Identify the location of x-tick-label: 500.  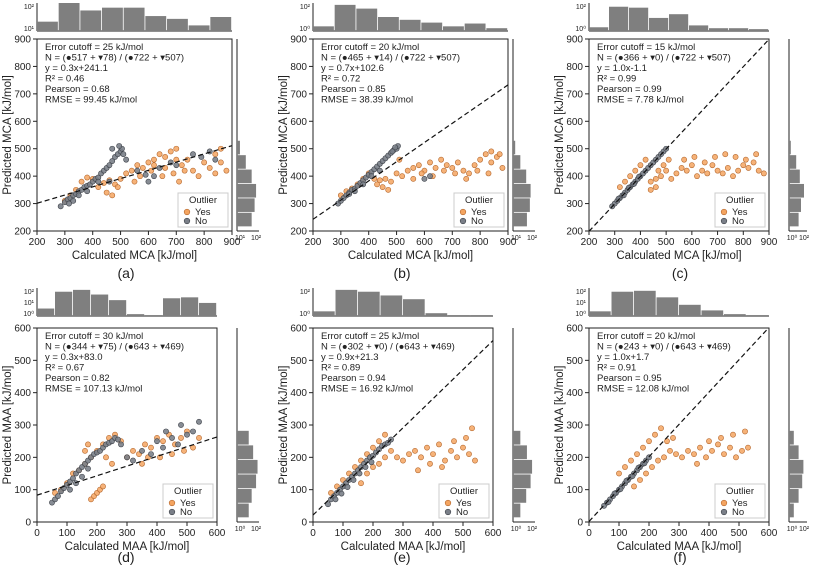
(739, 533).